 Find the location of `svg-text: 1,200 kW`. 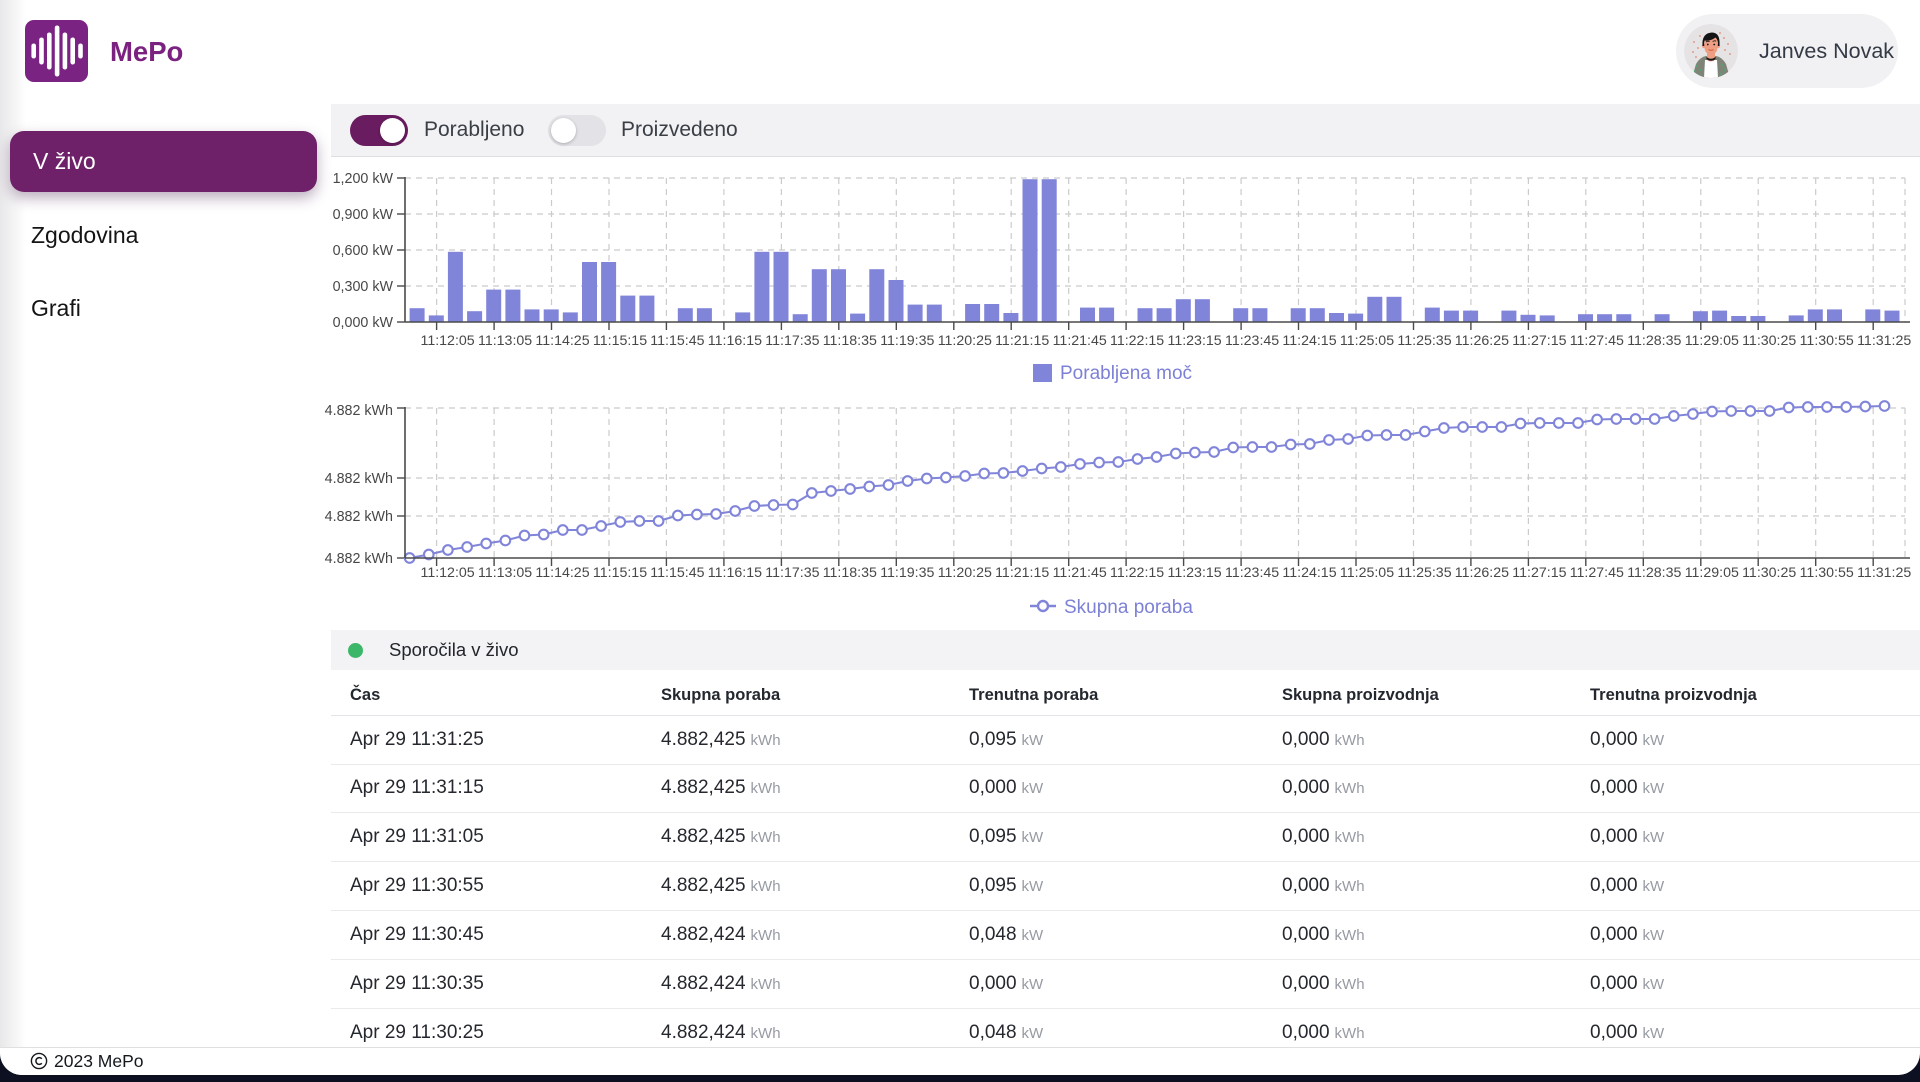

svg-text: 1,200 kW is located at coordinates (363, 179).